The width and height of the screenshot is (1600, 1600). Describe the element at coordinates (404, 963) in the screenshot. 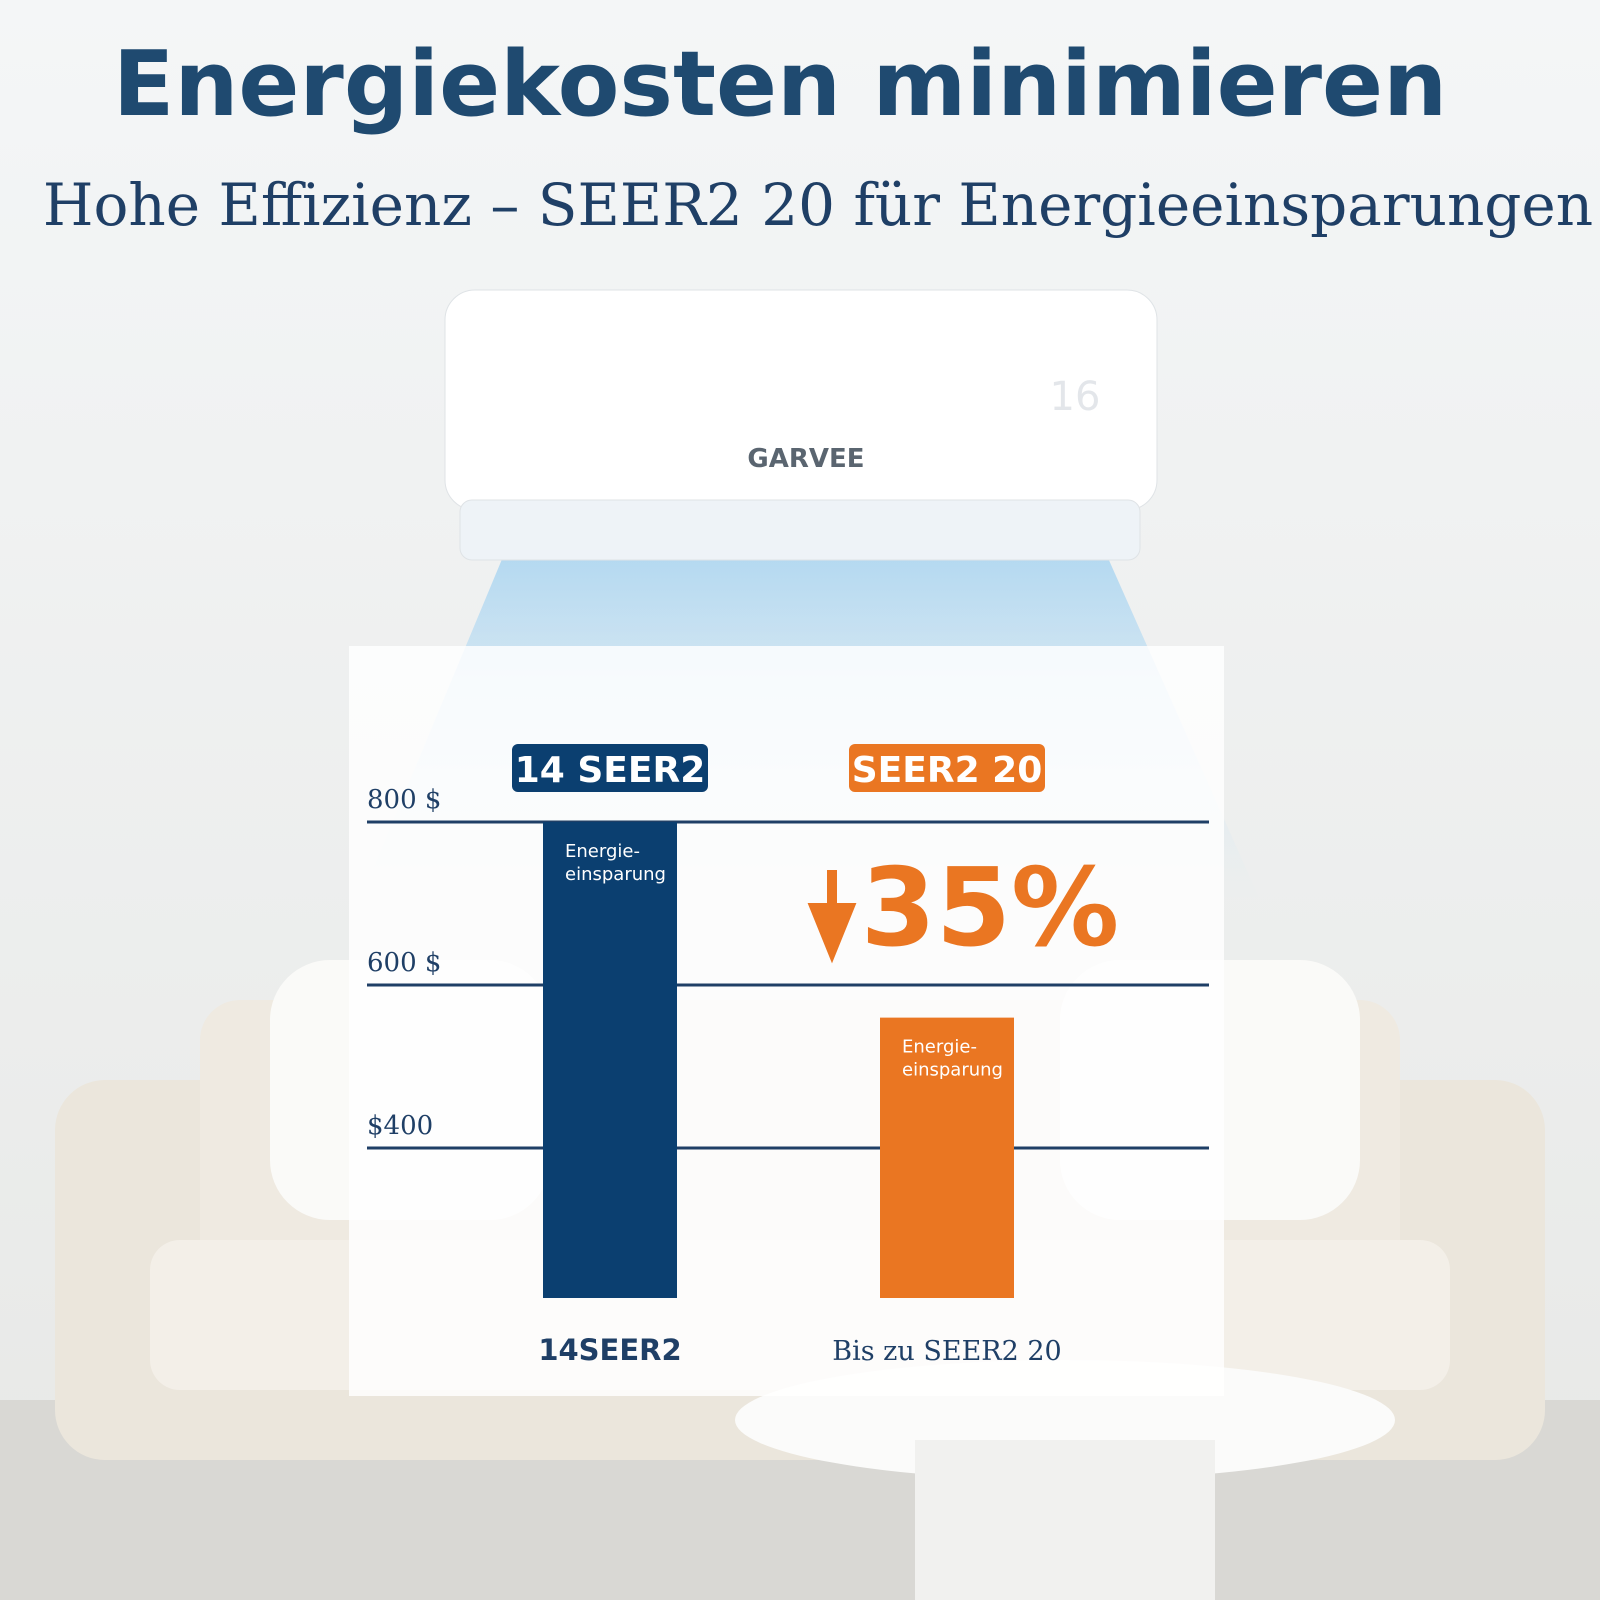

I see `y-tick-label: 600 $` at that location.